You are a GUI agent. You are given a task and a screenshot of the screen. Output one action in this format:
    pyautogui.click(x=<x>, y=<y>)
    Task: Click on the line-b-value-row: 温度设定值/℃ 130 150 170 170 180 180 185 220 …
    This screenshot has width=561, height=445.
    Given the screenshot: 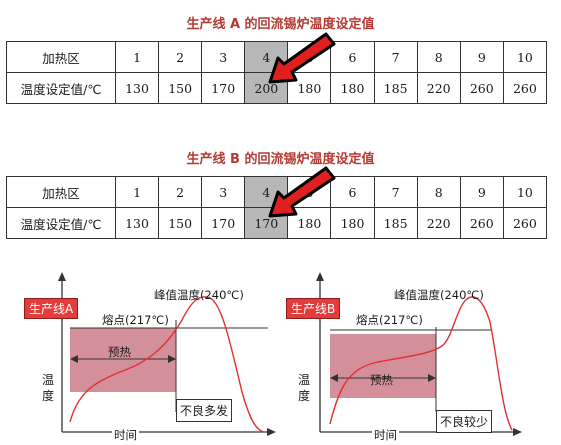 What is the action you would take?
    pyautogui.click(x=277, y=223)
    